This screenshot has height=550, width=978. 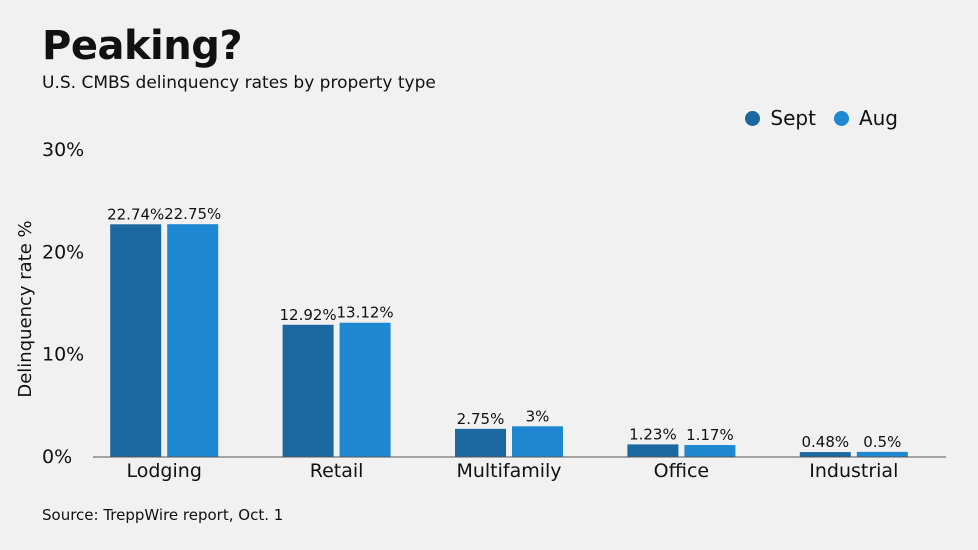 I want to click on data-label: 22.74%, so click(x=135, y=214).